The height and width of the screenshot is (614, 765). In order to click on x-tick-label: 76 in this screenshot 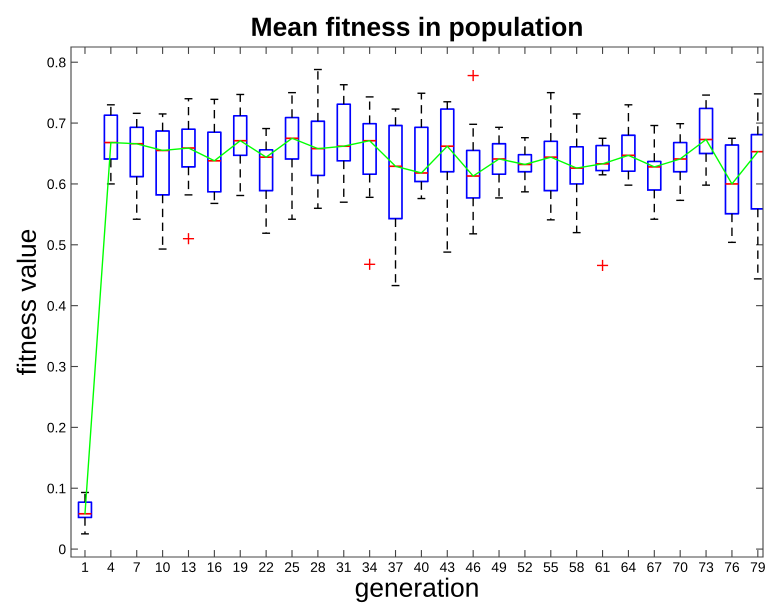, I will do `click(732, 567)`.